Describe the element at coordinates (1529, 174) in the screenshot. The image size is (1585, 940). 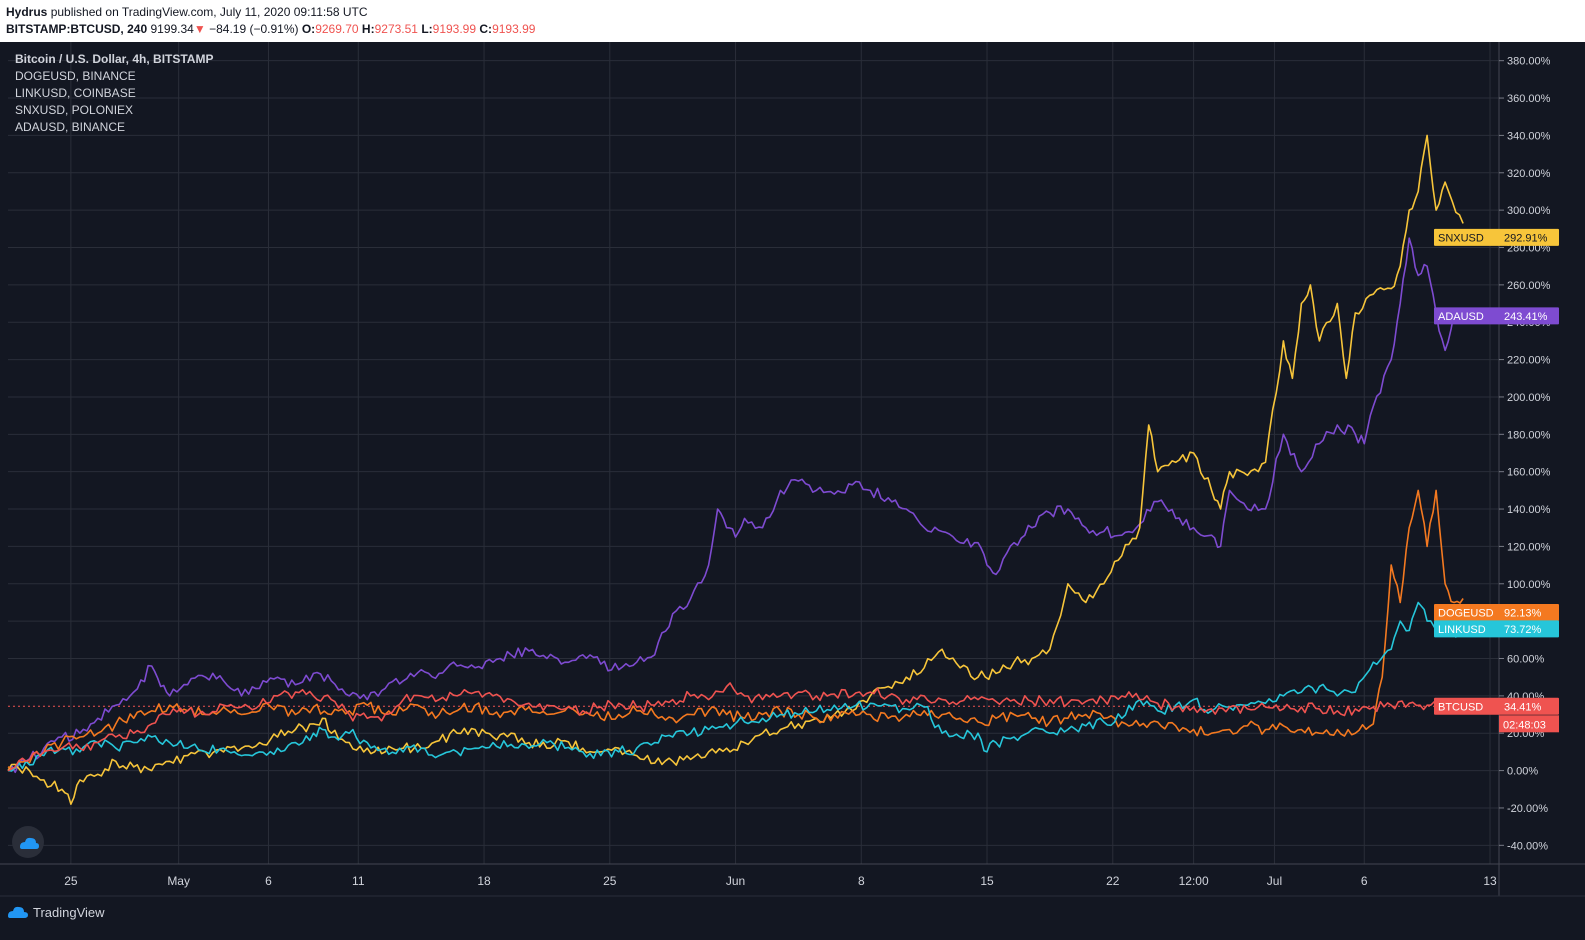
I see `y-tick-label: 320.00%` at that location.